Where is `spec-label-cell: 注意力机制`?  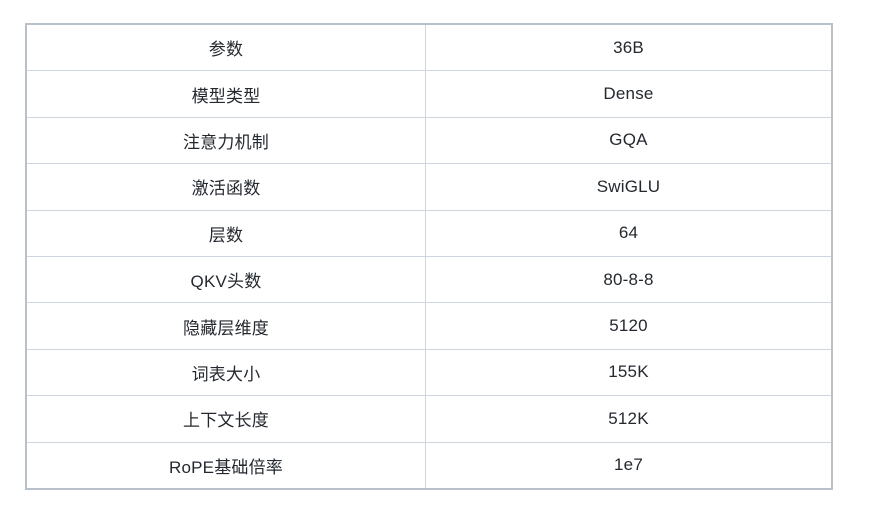 spec-label-cell: 注意力机制 is located at coordinates (225, 140).